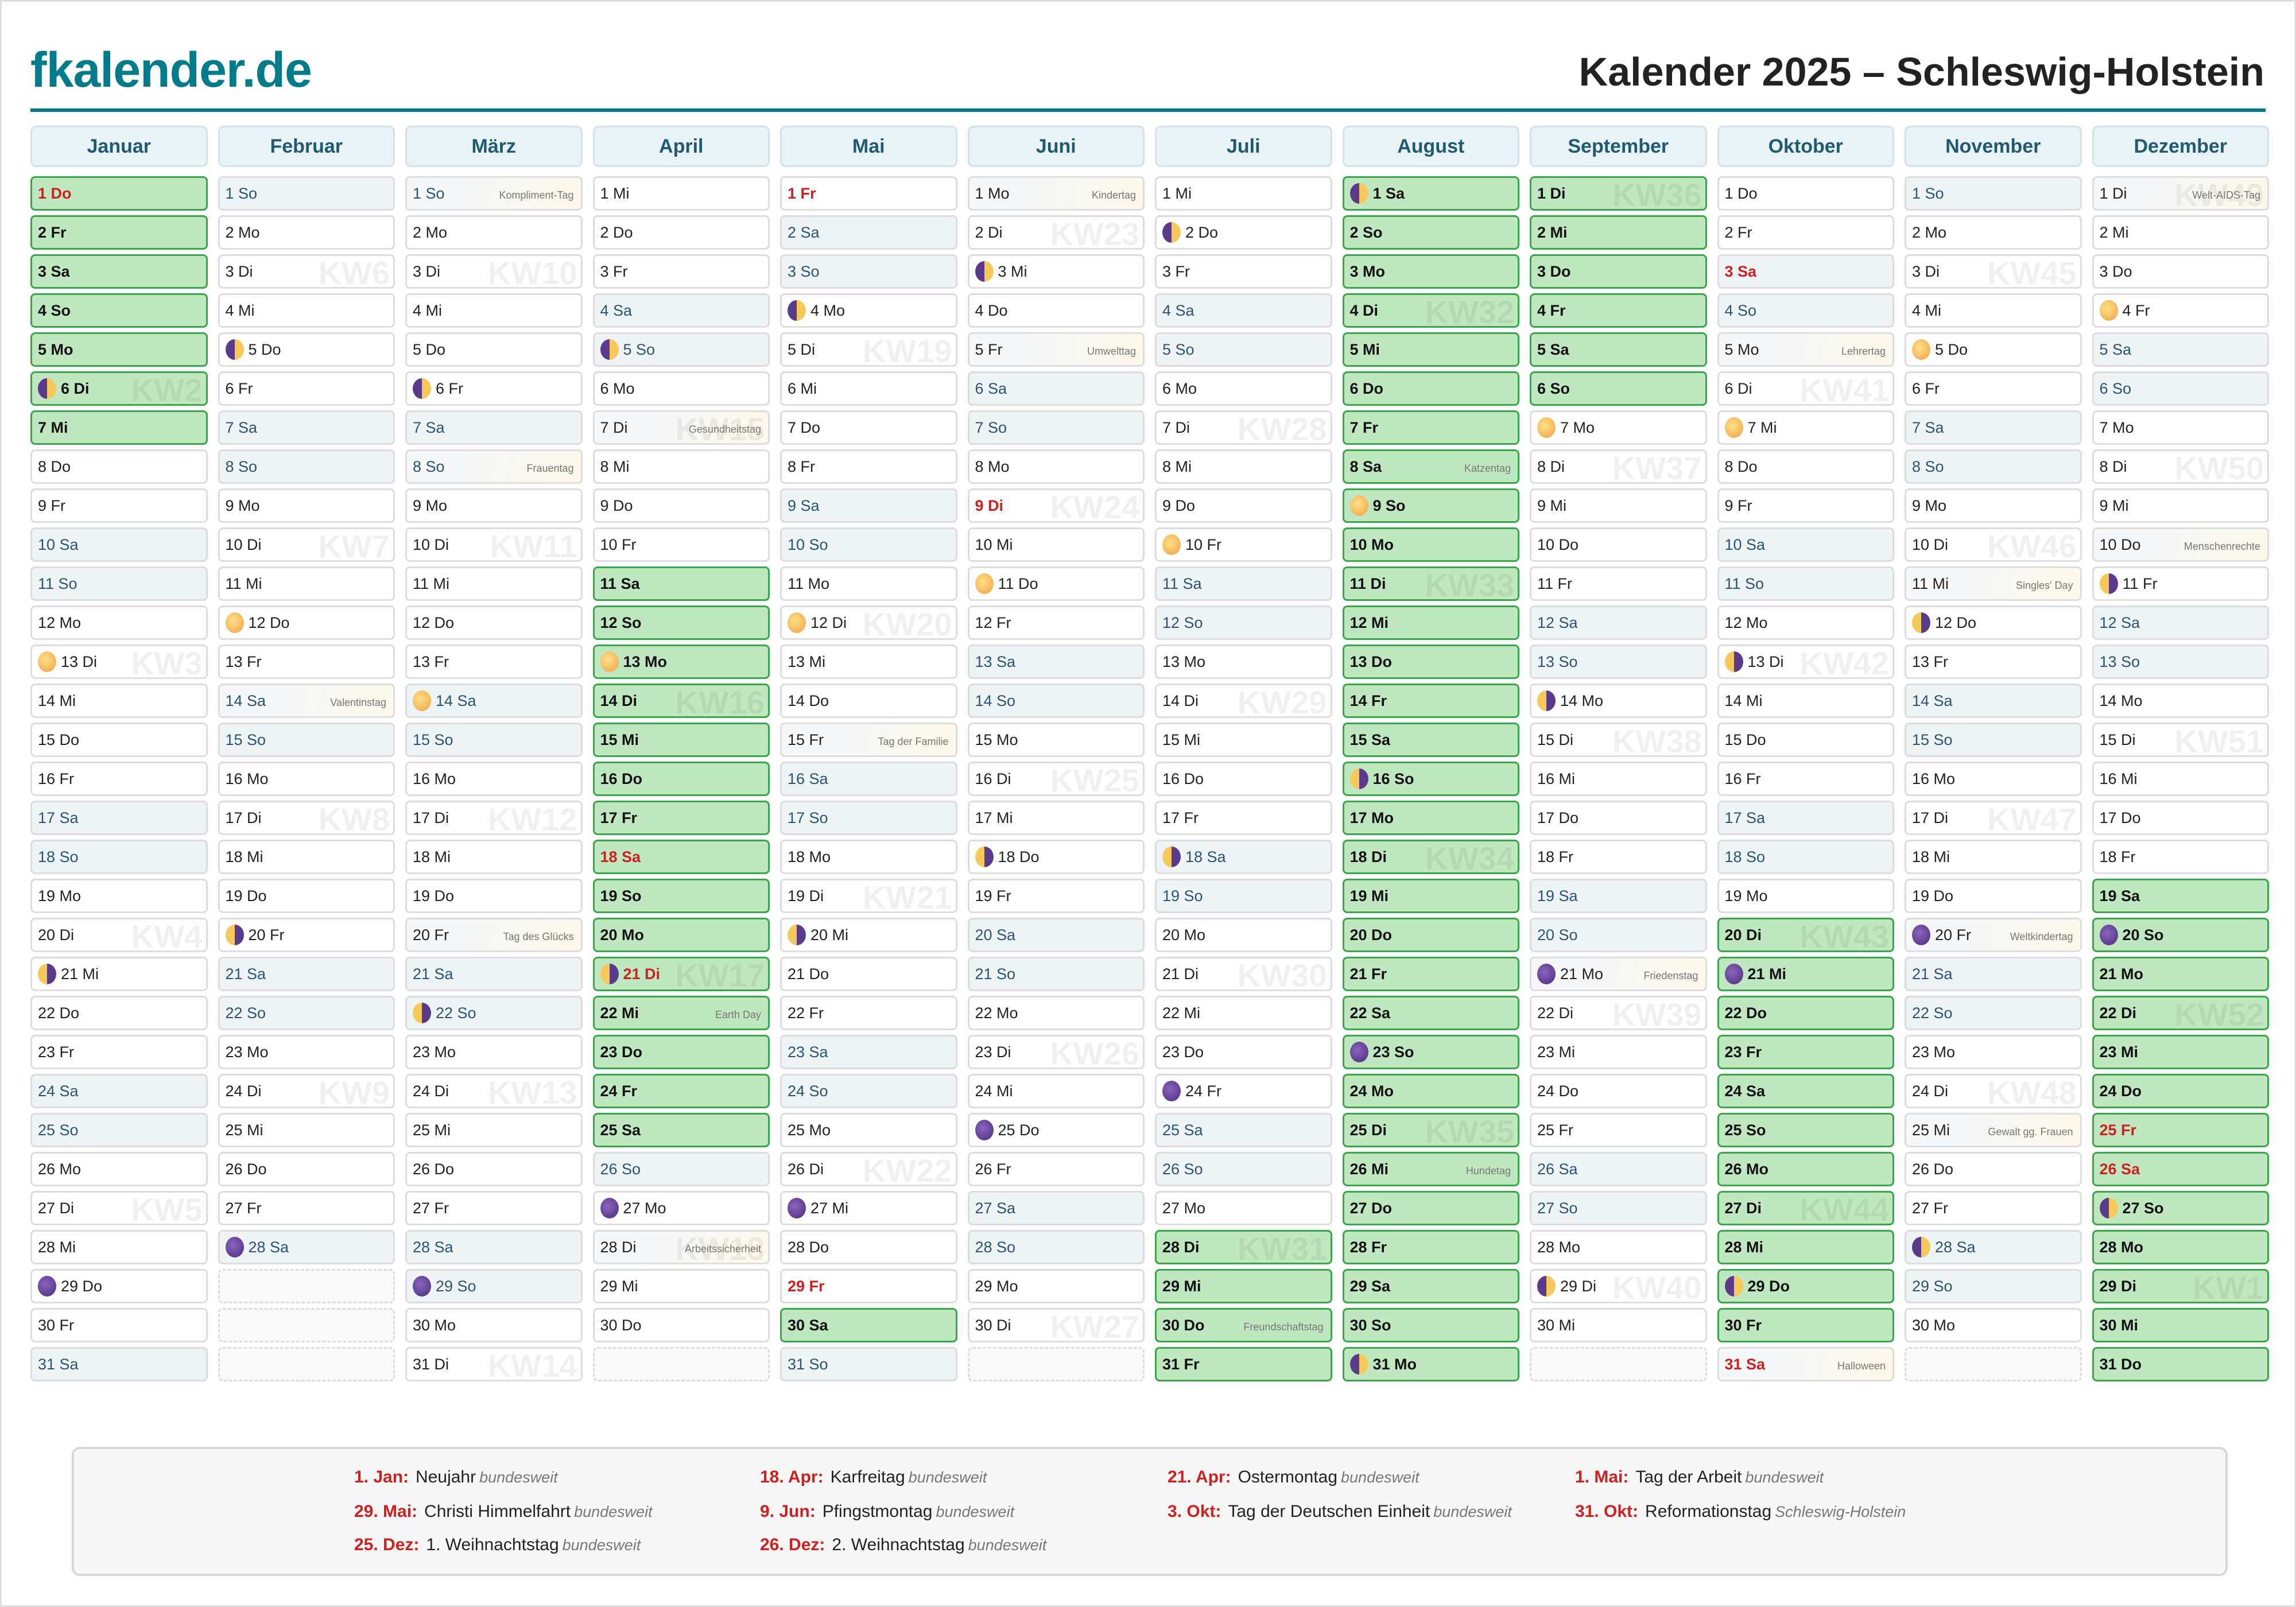  What do you see at coordinates (2180, 233) in the screenshot?
I see `day-cell: 2 Mi` at bounding box center [2180, 233].